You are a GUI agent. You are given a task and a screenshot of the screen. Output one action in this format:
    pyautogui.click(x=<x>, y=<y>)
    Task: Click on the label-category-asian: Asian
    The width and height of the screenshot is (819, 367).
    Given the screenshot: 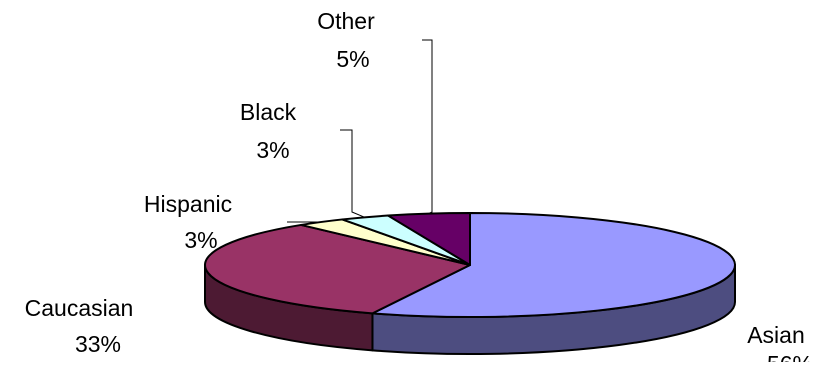 What is the action you would take?
    pyautogui.click(x=776, y=335)
    